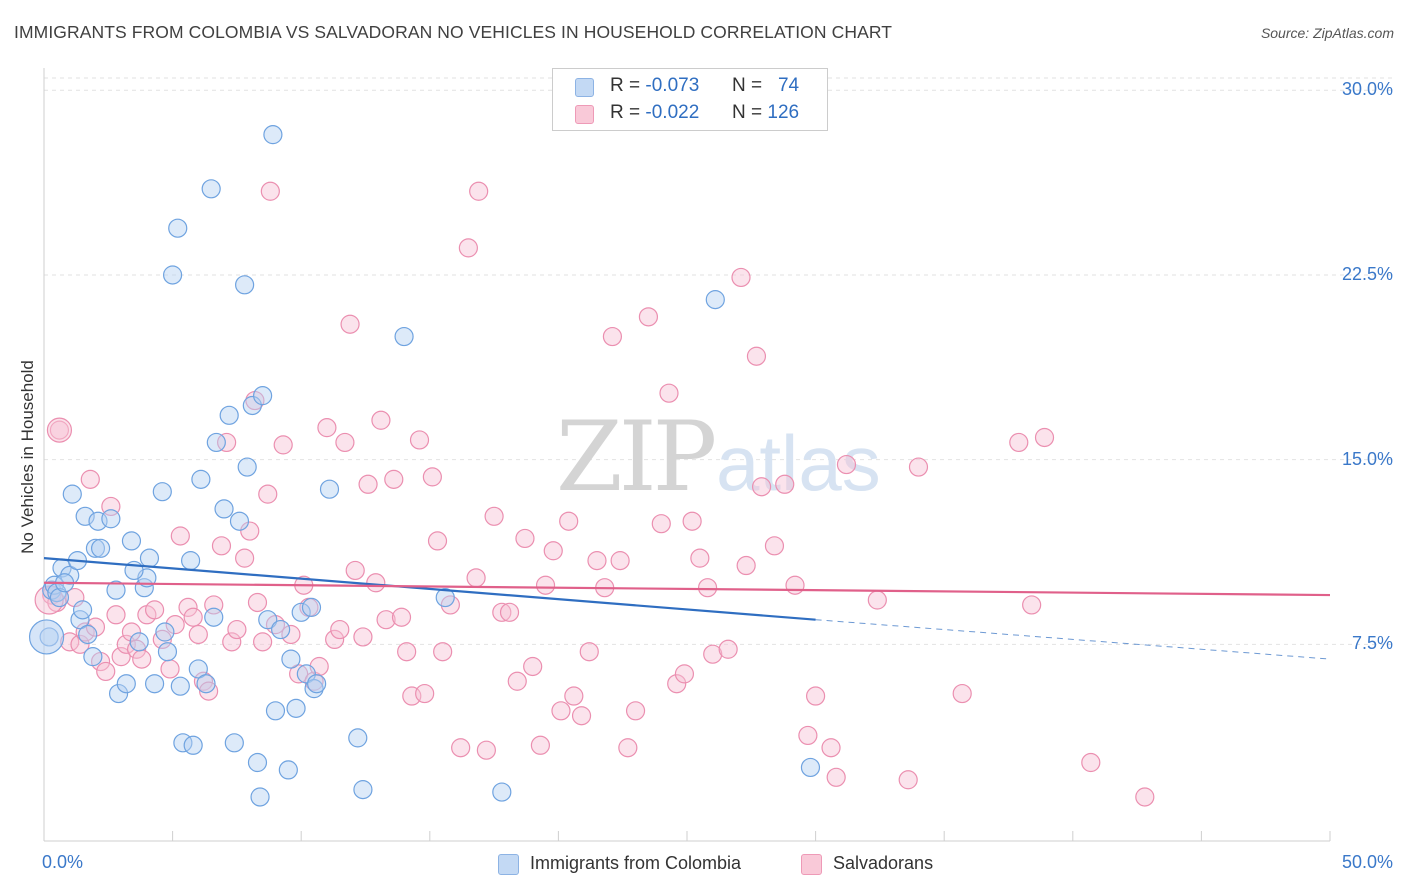  I want to click on legend-r-value: -0.022, so click(672, 112).